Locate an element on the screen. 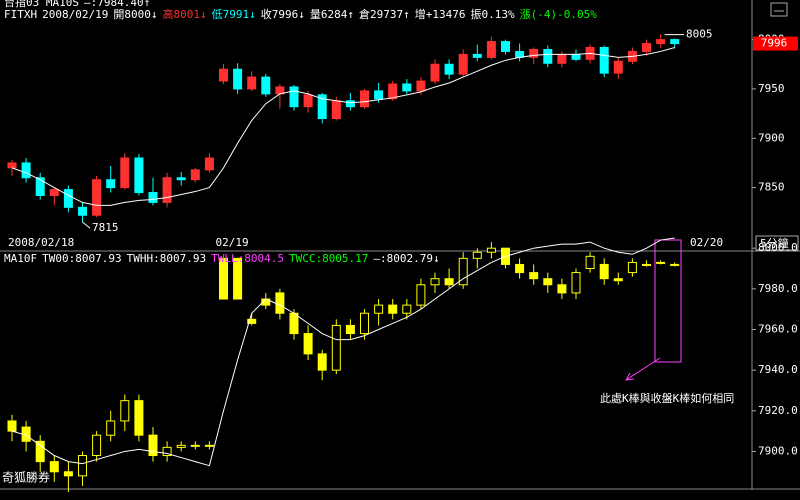 The image size is (800, 500). header-item: —:7984.40↑ is located at coordinates (117, 4).